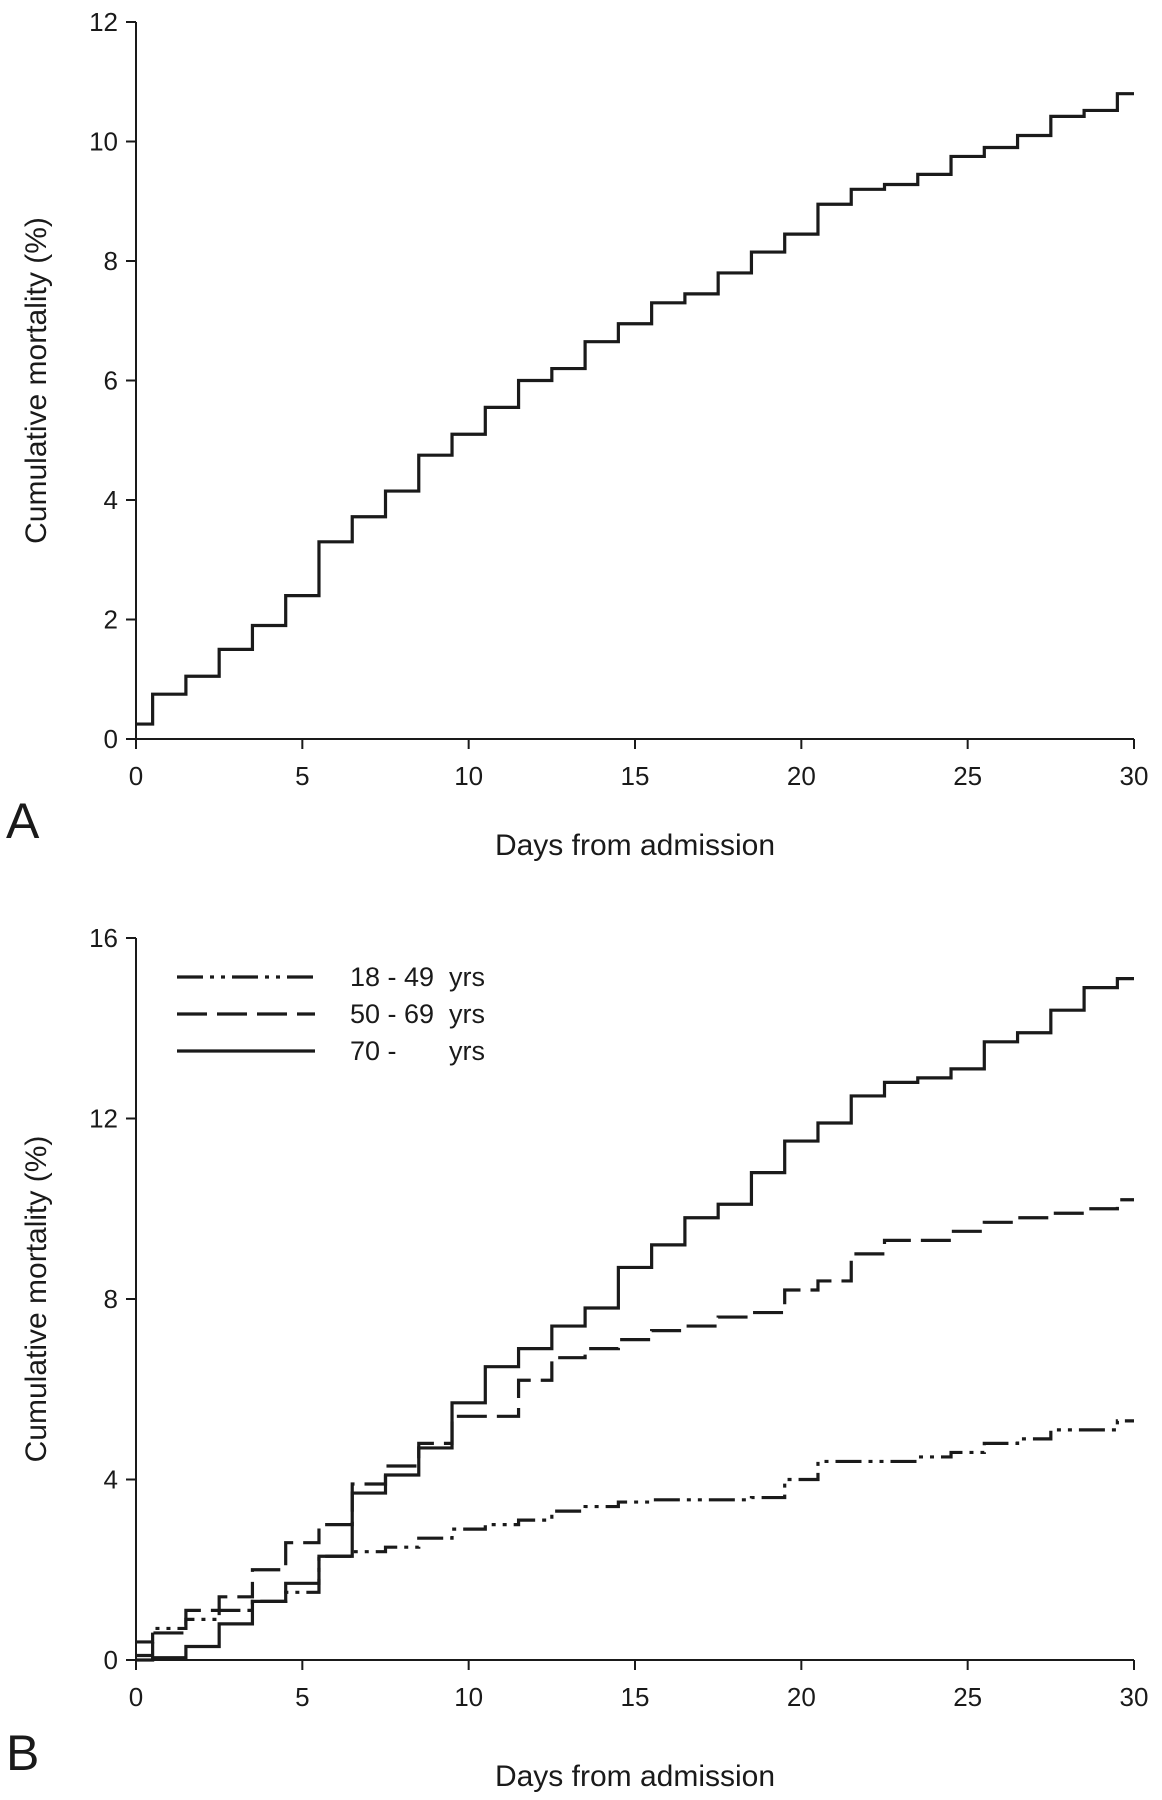 The height and width of the screenshot is (1800, 1162). What do you see at coordinates (635, 1531) in the screenshot?
I see `series-line-dash-dot-dot` at bounding box center [635, 1531].